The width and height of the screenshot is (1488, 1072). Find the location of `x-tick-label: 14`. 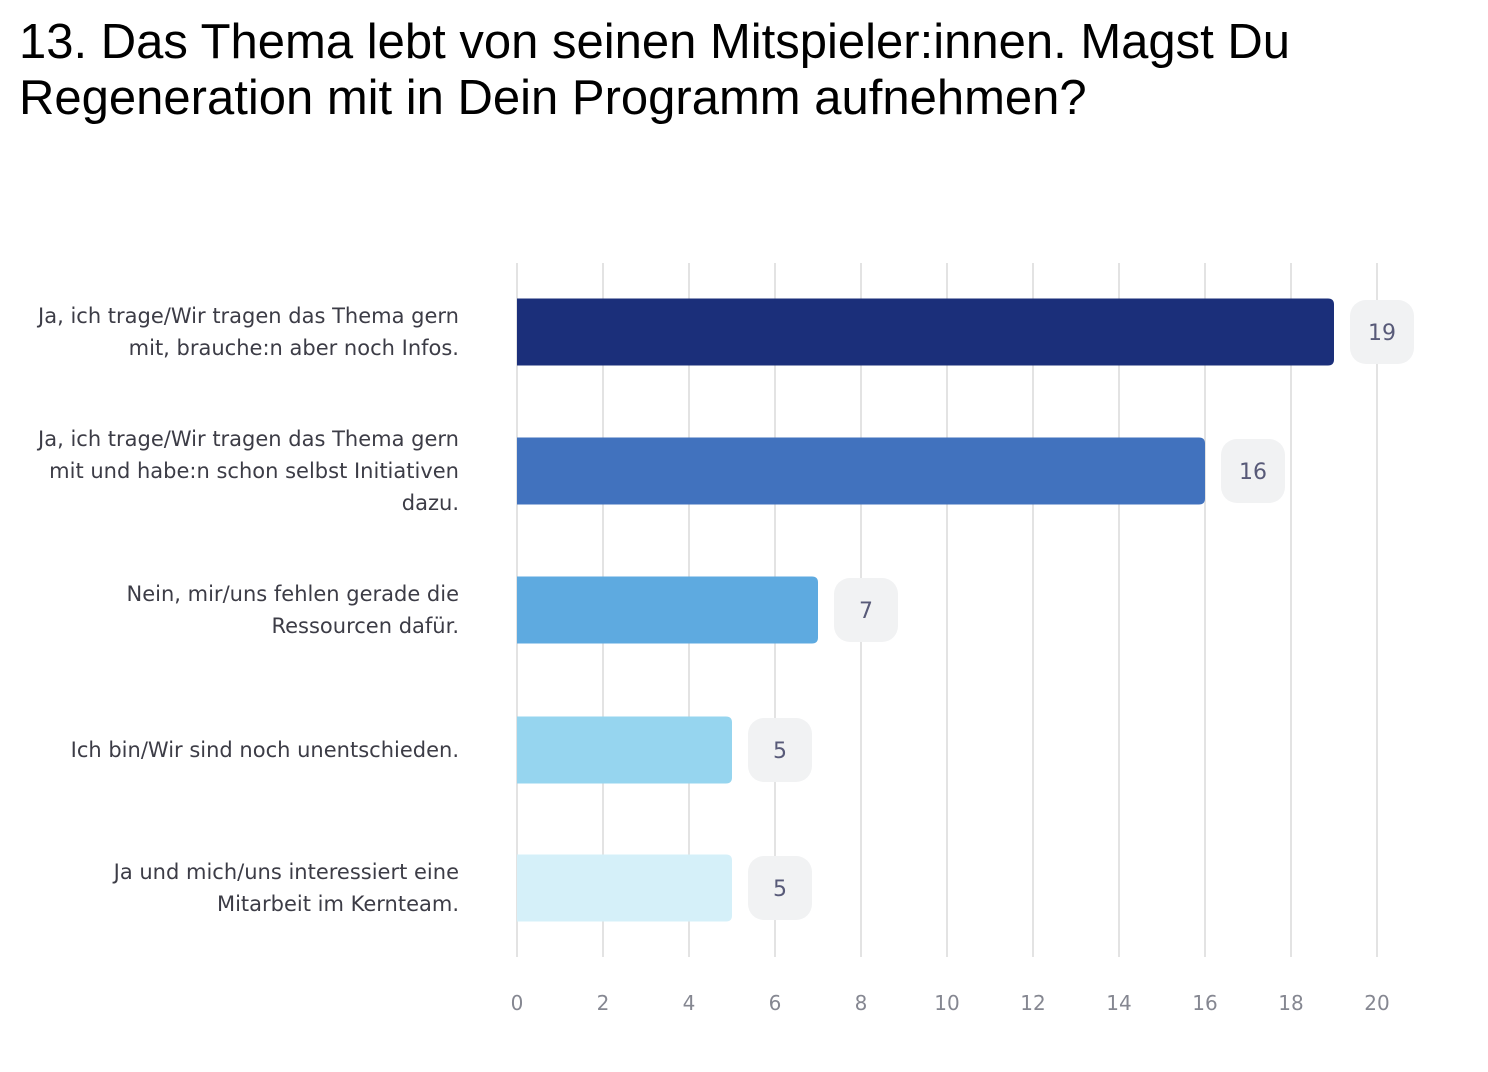

x-tick-label: 14 is located at coordinates (1118, 1003).